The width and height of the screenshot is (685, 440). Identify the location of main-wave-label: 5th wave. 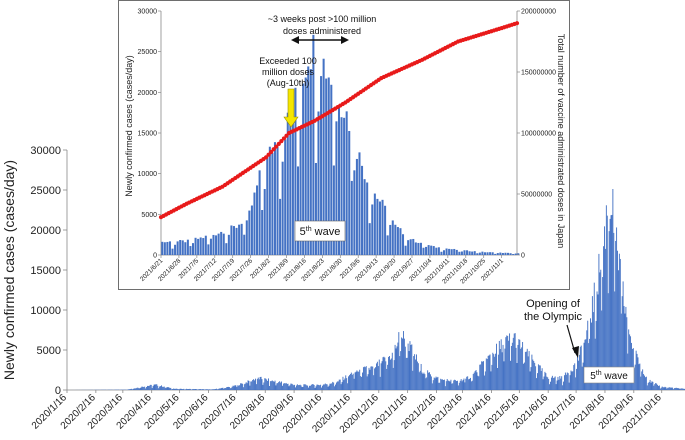
(609, 375).